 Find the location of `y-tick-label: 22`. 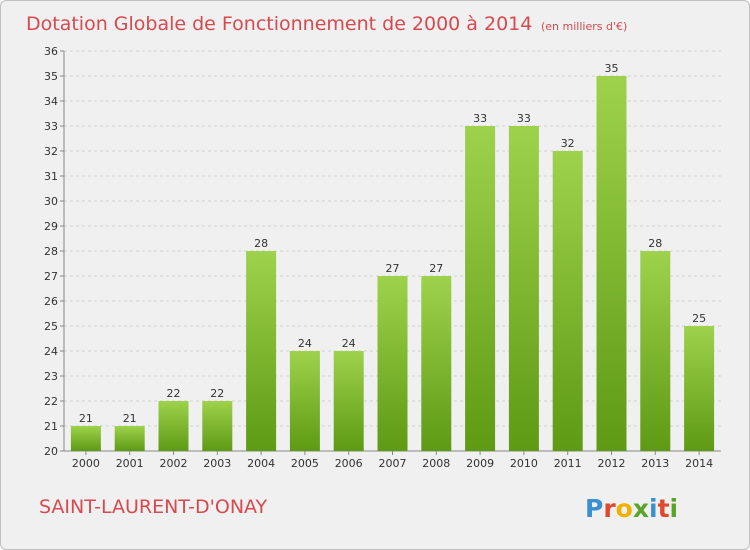

y-tick-label: 22 is located at coordinates (51, 401).